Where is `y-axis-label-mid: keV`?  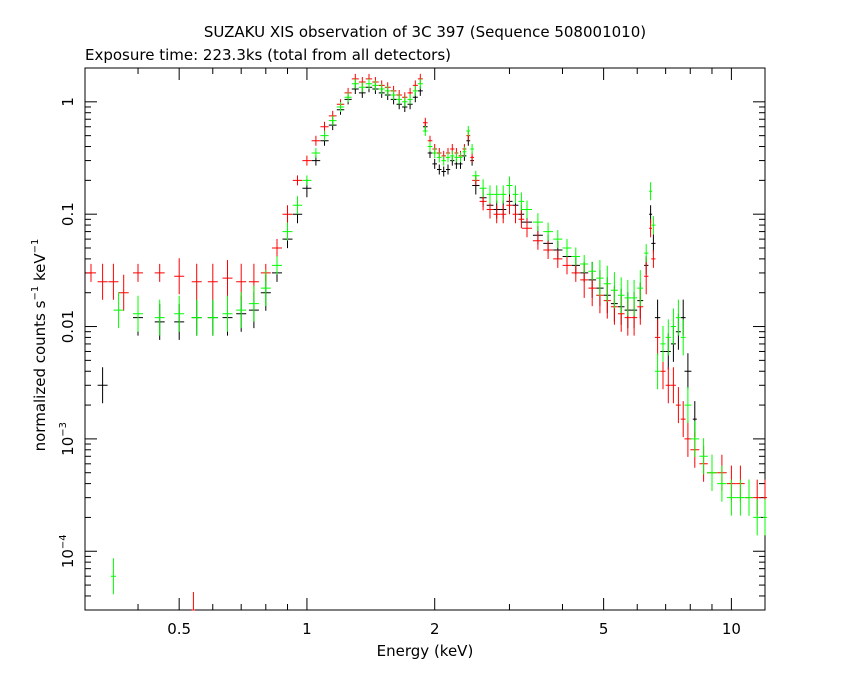
y-axis-label-mid: keV is located at coordinates (40, 269).